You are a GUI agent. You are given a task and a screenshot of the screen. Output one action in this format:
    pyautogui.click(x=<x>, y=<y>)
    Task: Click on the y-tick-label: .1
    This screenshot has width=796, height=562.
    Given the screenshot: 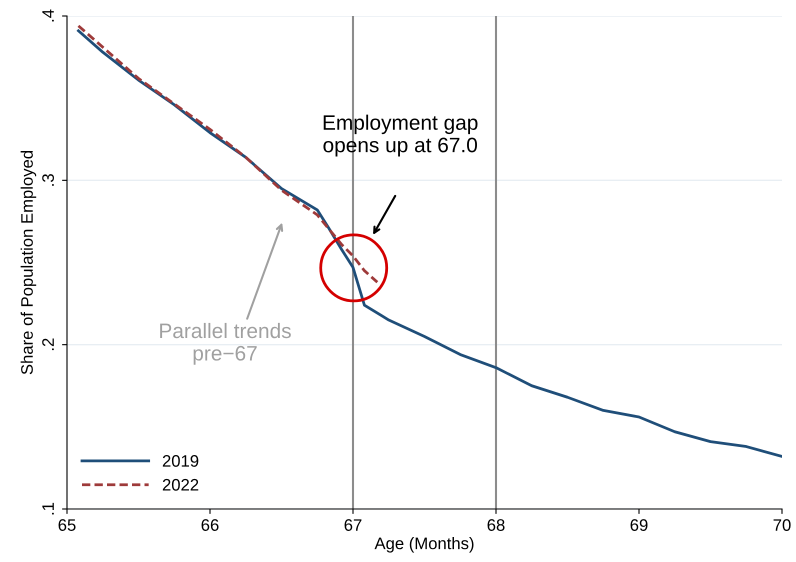 What is the action you would take?
    pyautogui.click(x=48, y=508)
    